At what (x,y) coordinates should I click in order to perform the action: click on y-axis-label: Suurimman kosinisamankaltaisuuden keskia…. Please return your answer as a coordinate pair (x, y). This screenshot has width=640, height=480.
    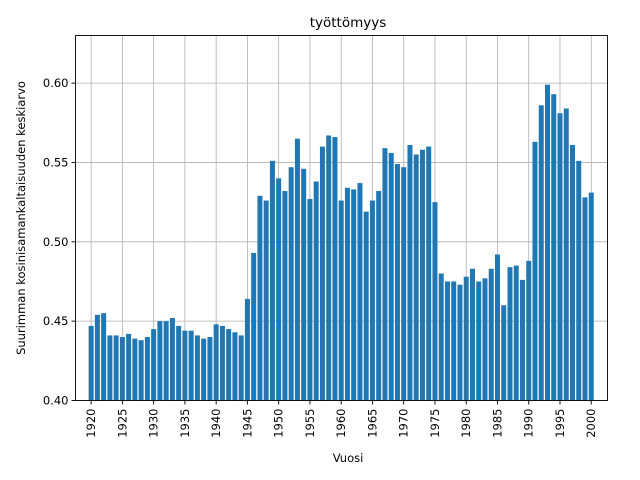
    Looking at the image, I should click on (21, 218).